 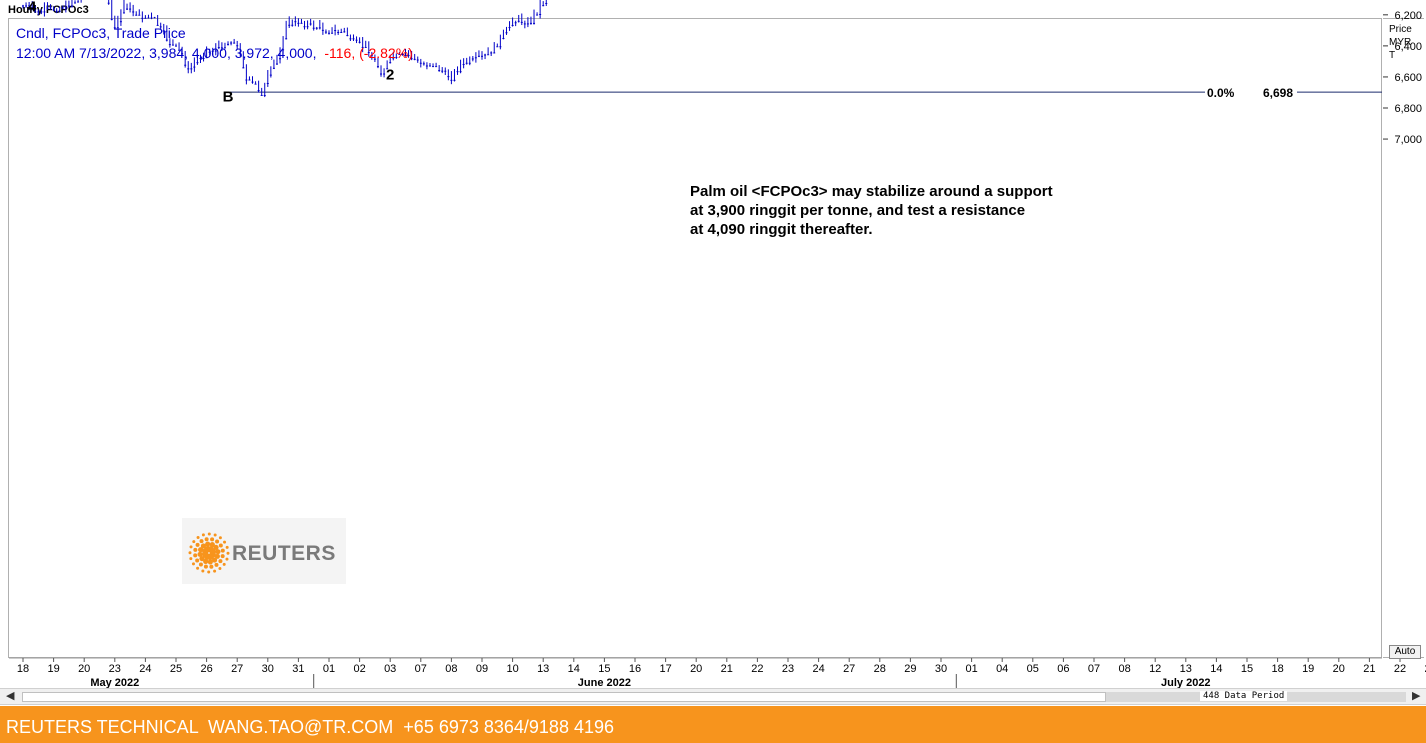 I want to click on day-tick-label: 06, so click(x=1063, y=669).